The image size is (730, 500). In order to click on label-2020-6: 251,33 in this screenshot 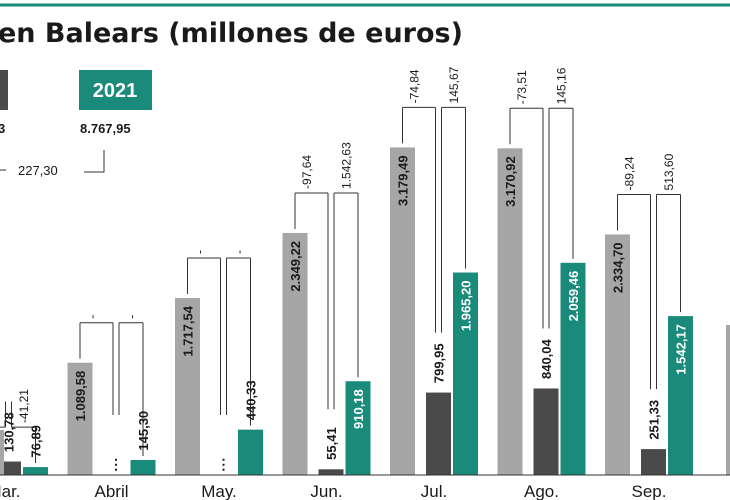, I will do `click(654, 420)`.